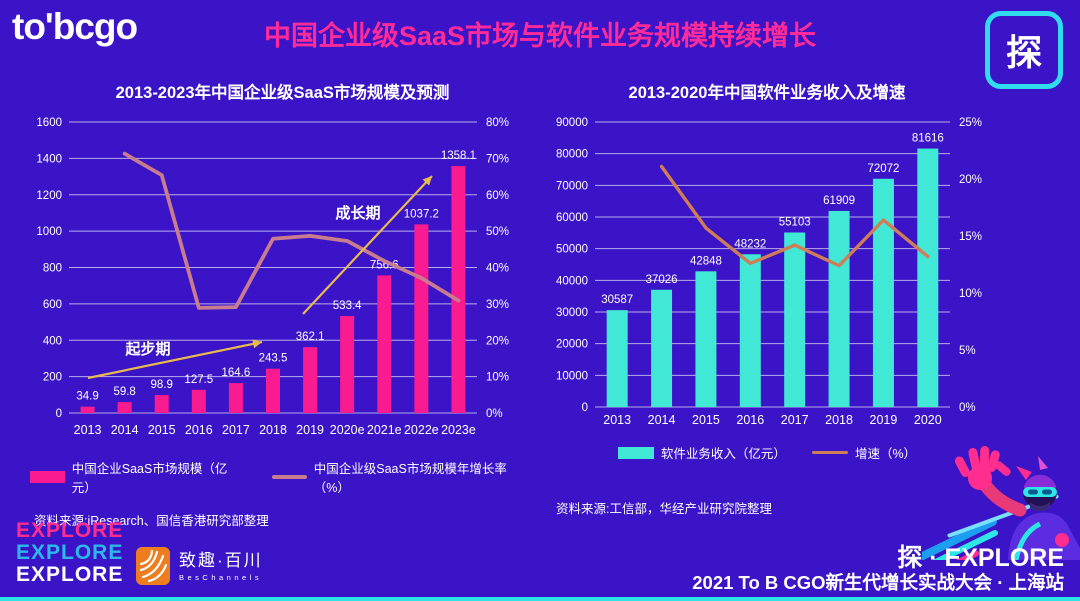 Image resolution: width=1080 pixels, height=601 pixels. I want to click on svg-text: 2014, so click(125, 430).